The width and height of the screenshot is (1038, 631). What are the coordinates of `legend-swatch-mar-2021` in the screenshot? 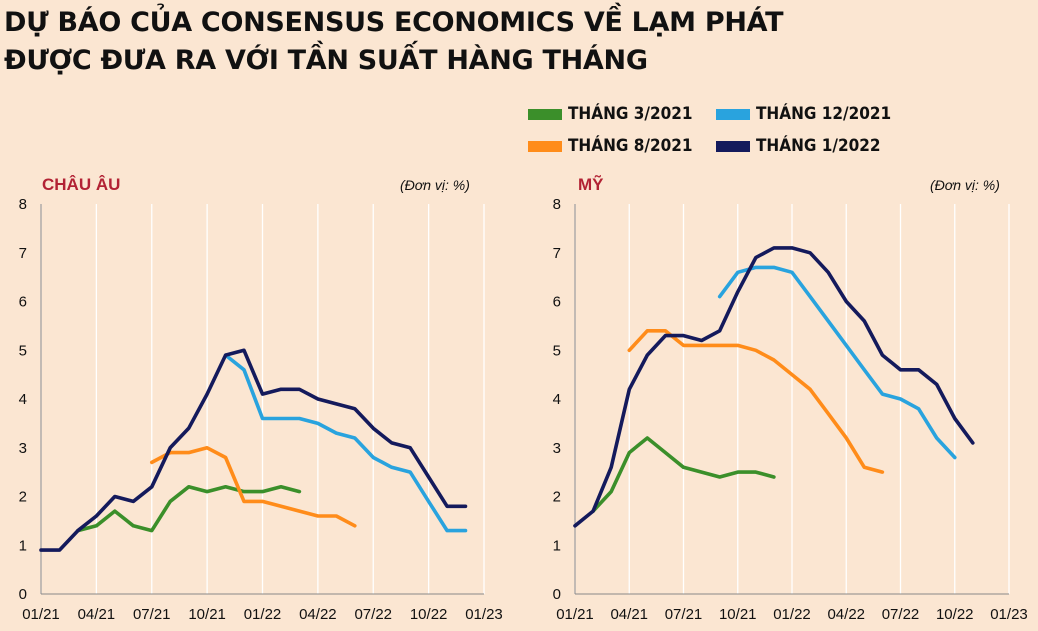 It's located at (545, 114).